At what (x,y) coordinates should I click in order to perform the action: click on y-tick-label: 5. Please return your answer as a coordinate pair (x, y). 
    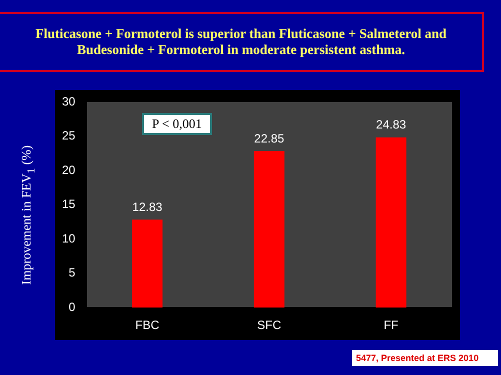
    Looking at the image, I should click on (72, 273).